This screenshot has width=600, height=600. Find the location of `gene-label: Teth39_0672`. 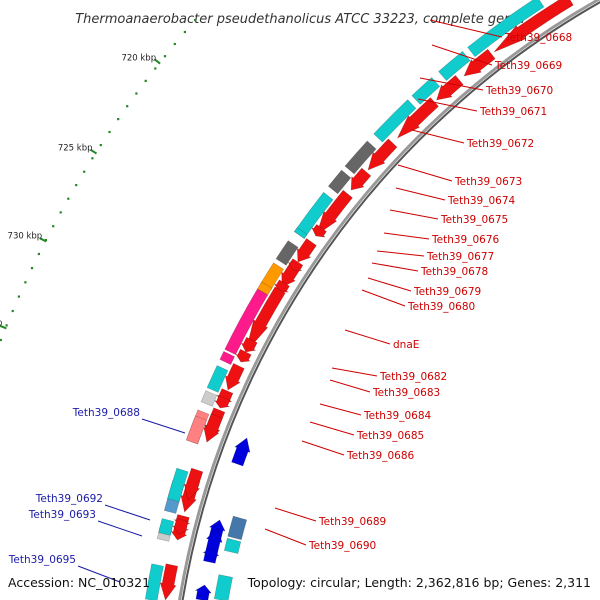

gene-label: Teth39_0672 is located at coordinates (500, 144).